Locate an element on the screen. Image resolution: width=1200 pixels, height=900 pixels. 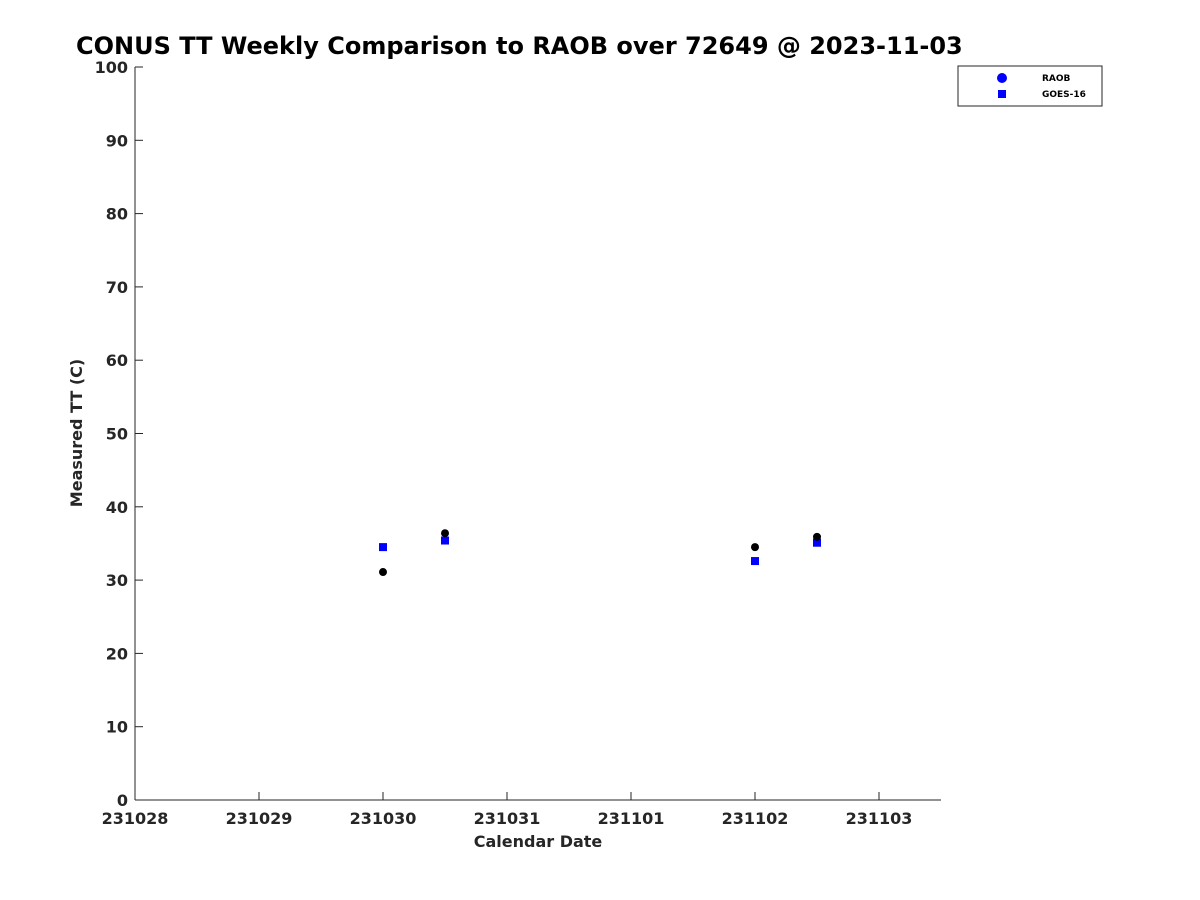
x-tick-label: 231103 is located at coordinates (879, 818).